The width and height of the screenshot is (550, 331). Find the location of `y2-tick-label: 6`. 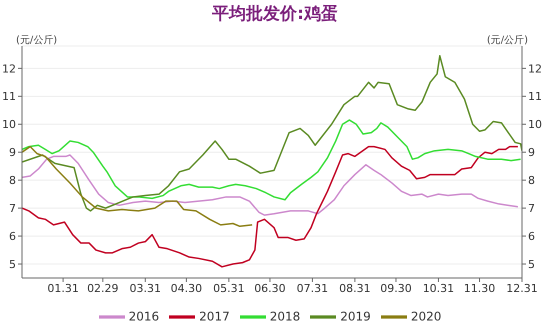

y2-tick-label: 6 is located at coordinates (531, 236).